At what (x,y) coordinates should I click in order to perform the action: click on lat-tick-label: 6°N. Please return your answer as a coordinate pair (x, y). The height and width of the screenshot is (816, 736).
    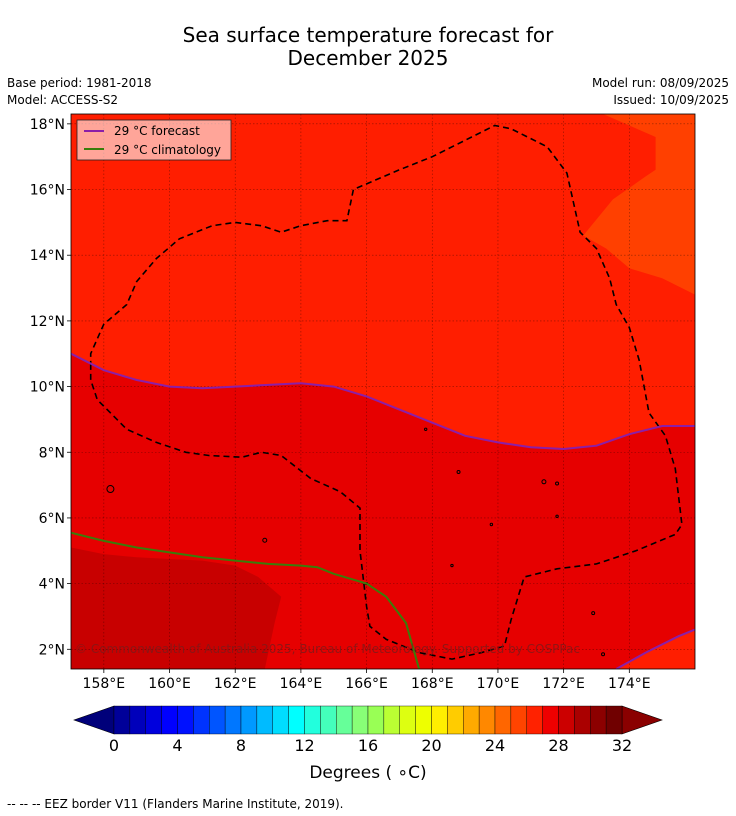
    Looking at the image, I should click on (52, 519).